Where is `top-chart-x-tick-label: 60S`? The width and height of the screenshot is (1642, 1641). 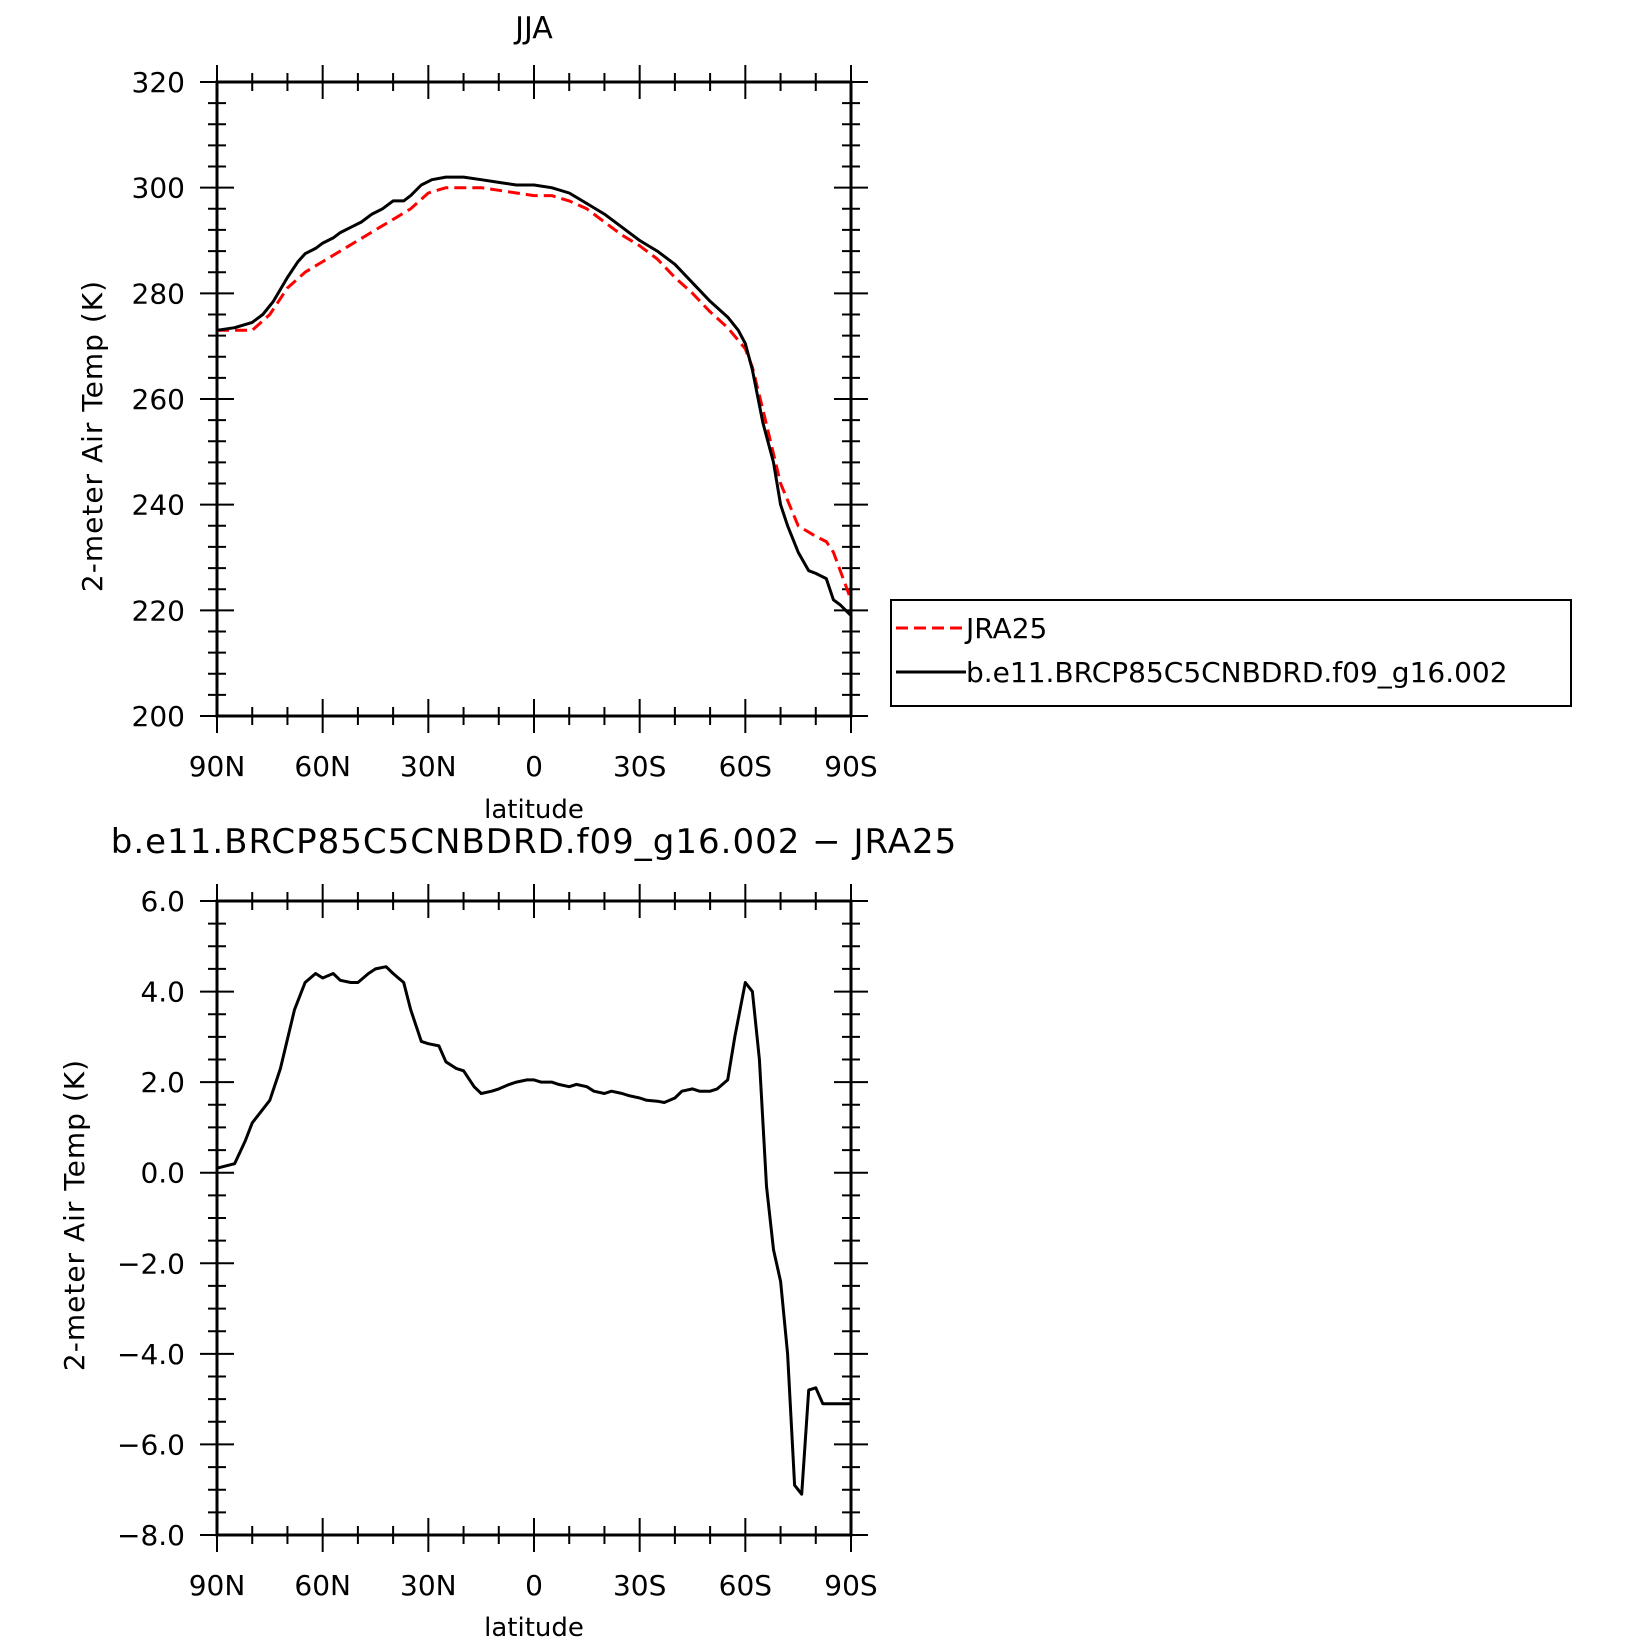 top-chart-x-tick-label: 60S is located at coordinates (745, 766).